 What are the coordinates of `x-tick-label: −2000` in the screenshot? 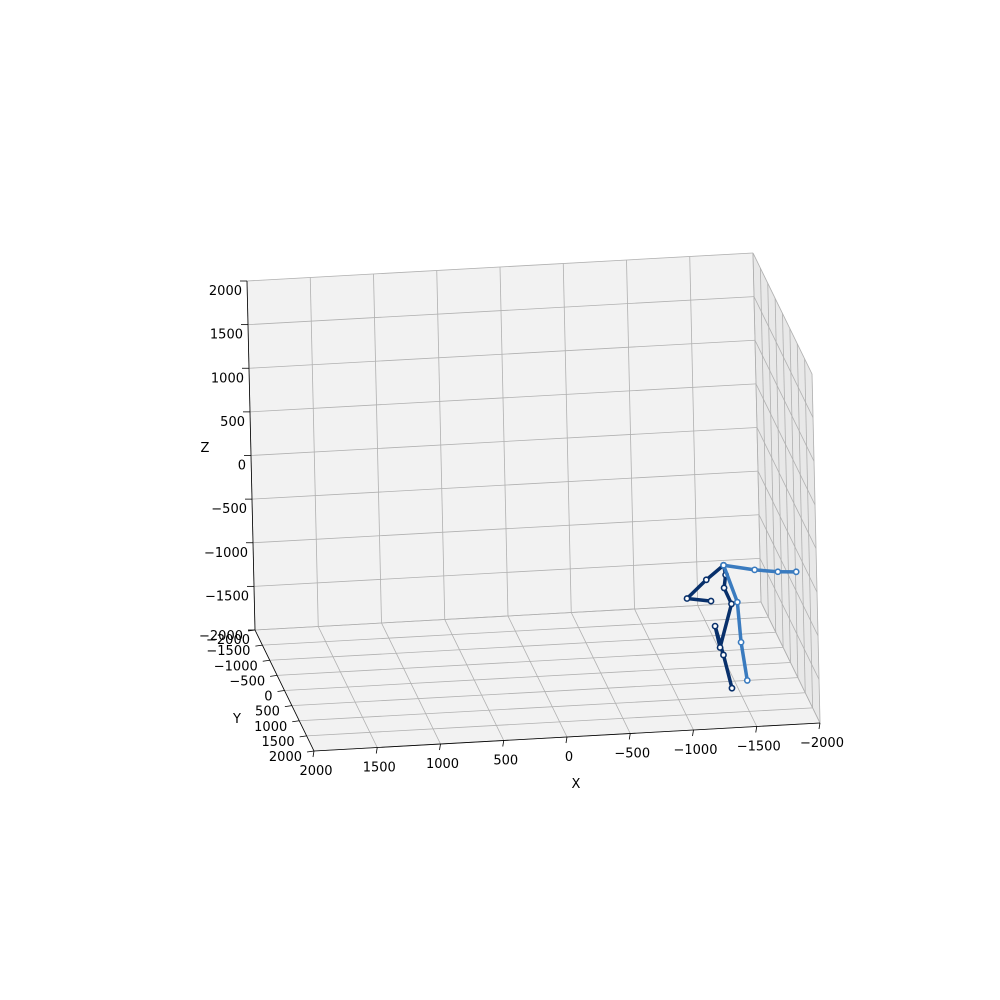 It's located at (822, 743).